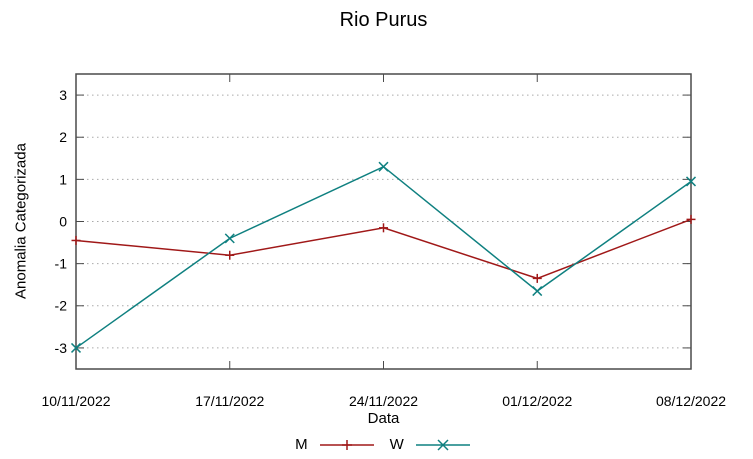 The image size is (753, 459). What do you see at coordinates (383, 248) in the screenshot?
I see `series-M-markers` at bounding box center [383, 248].